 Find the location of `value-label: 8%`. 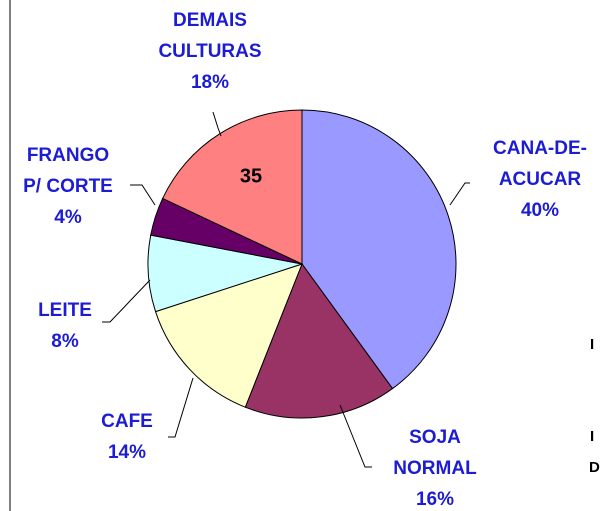

value-label: 8% is located at coordinates (65, 341).